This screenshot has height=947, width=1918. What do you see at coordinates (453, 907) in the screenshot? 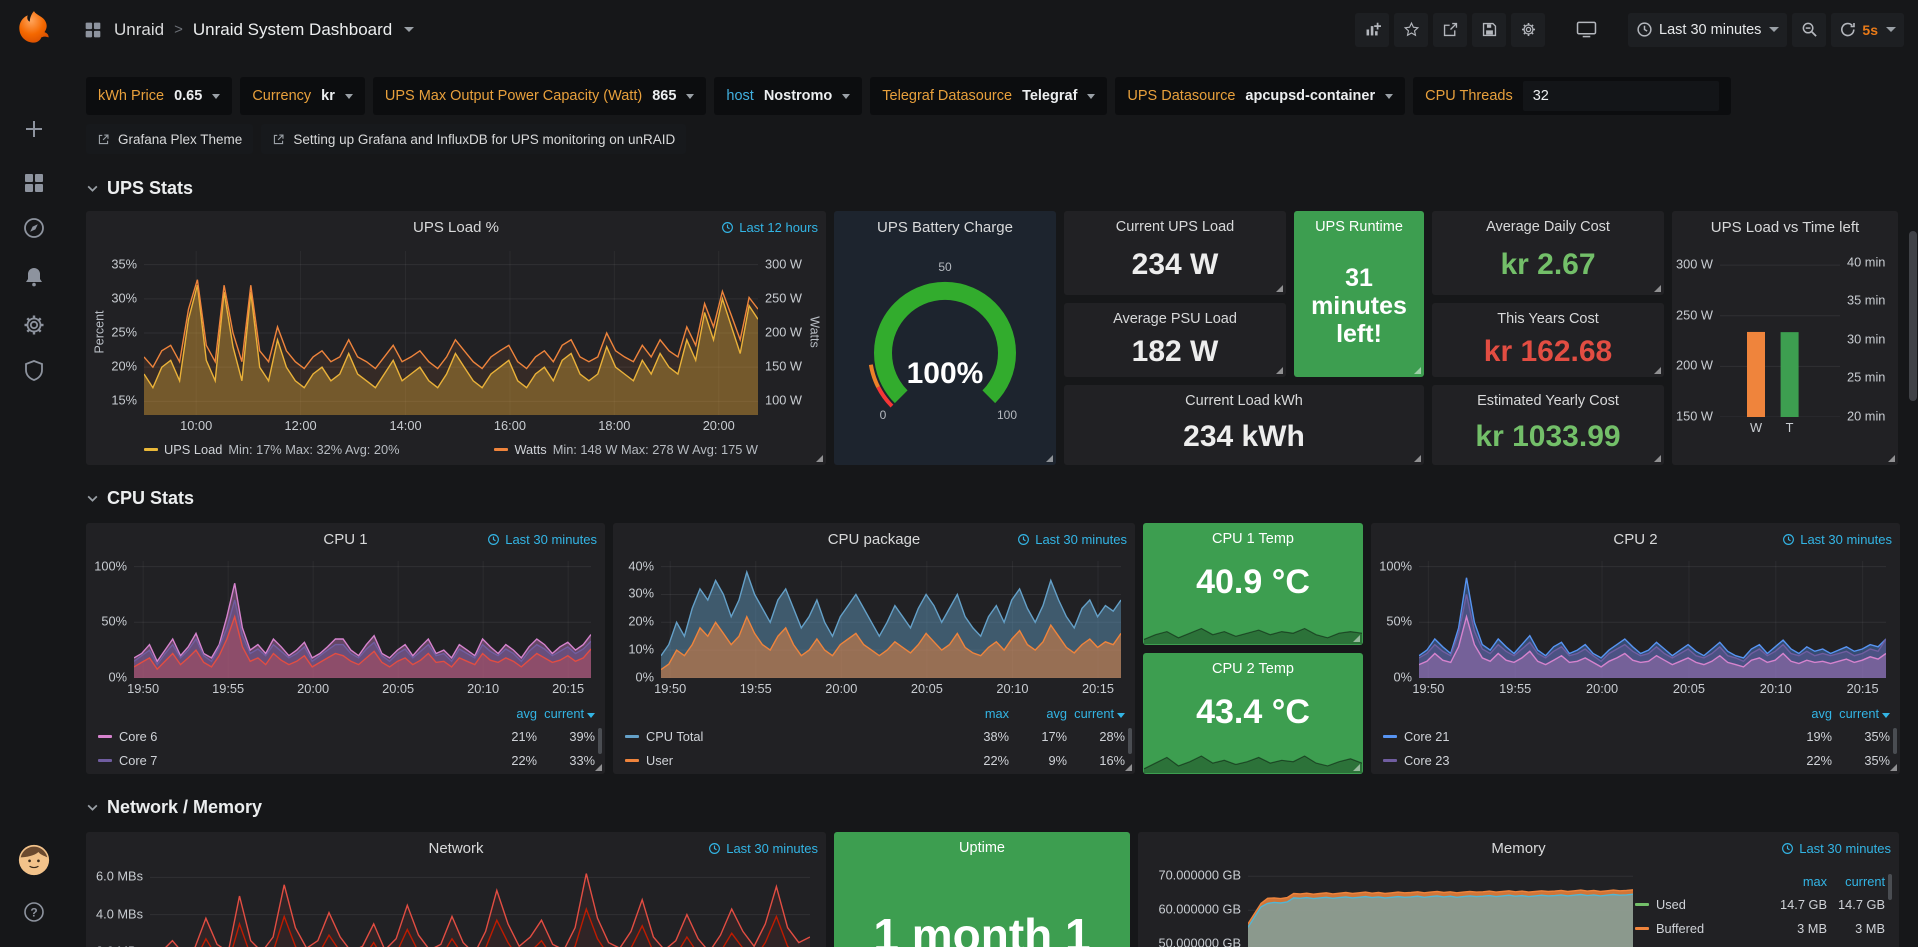
I see `network-chart: 6.0 MBs 4.0 MBs 2.0 MBs` at bounding box center [453, 907].